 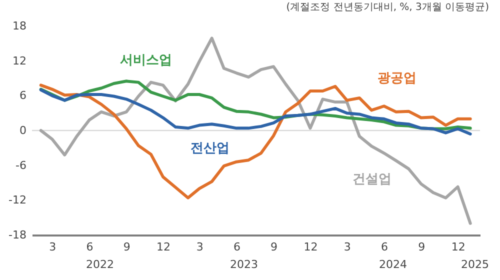 What do you see at coordinates (244, 264) in the screenshot?
I see `text: 2023` at bounding box center [244, 264].